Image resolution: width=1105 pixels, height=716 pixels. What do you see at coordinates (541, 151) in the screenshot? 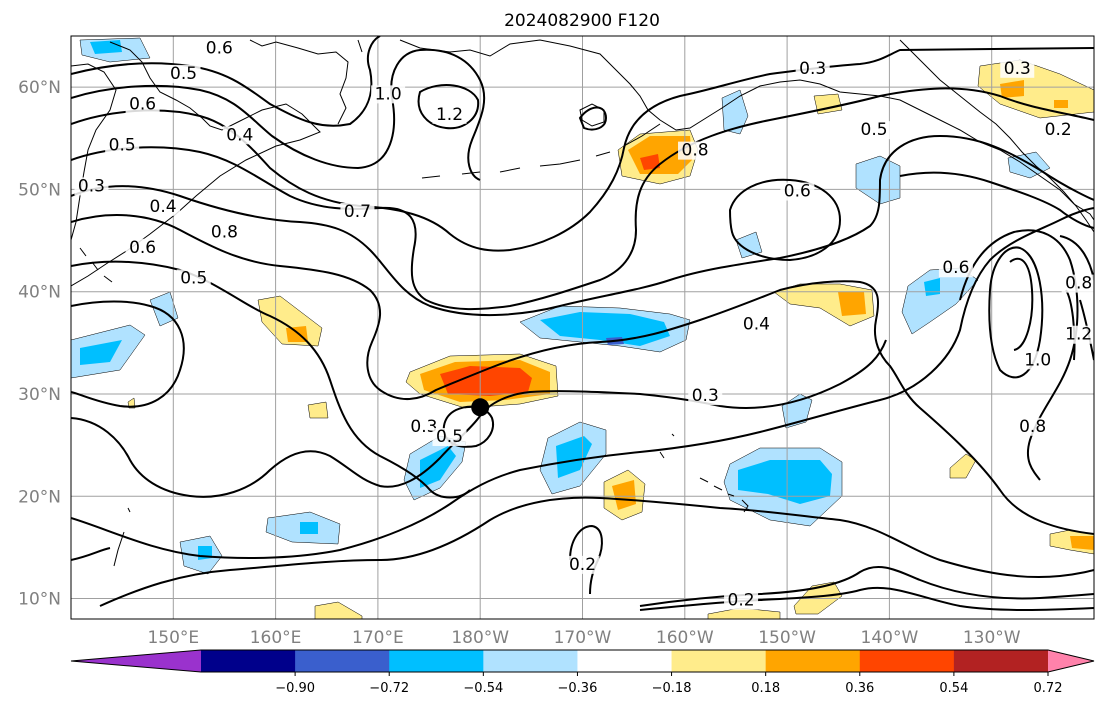
I see `coastline-aleutians` at bounding box center [541, 151].